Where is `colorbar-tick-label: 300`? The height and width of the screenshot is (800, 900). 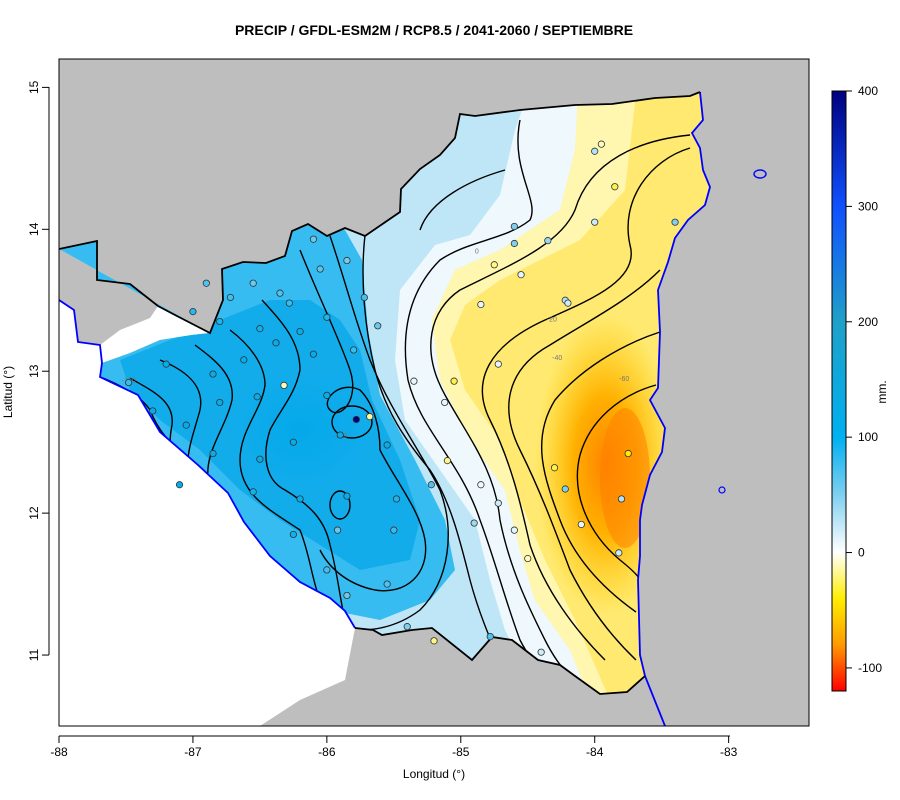 colorbar-tick-label: 300 is located at coordinates (868, 206).